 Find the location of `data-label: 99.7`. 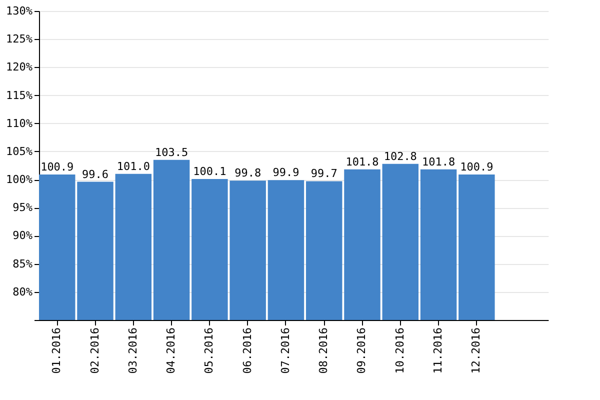

data-label: 99.7 is located at coordinates (324, 173).